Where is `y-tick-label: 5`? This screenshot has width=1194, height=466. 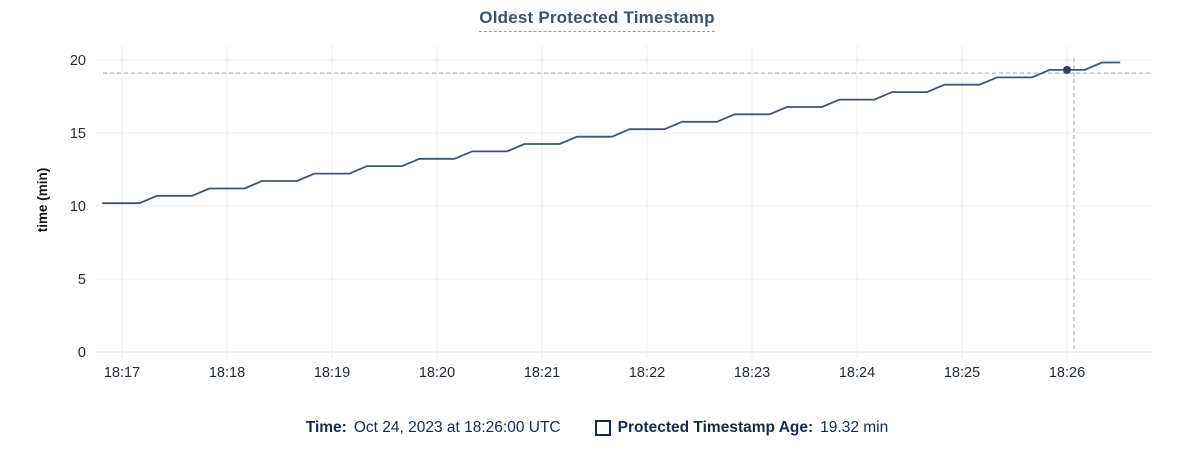
y-tick-label: 5 is located at coordinates (82, 280).